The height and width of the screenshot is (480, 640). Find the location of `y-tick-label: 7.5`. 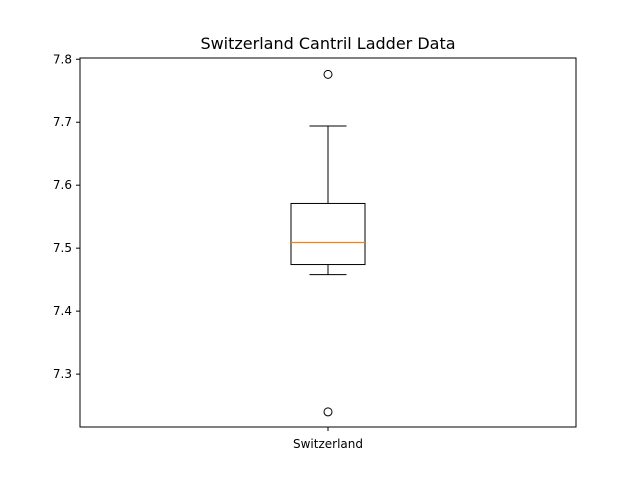

y-tick-label: 7.5 is located at coordinates (62, 248).